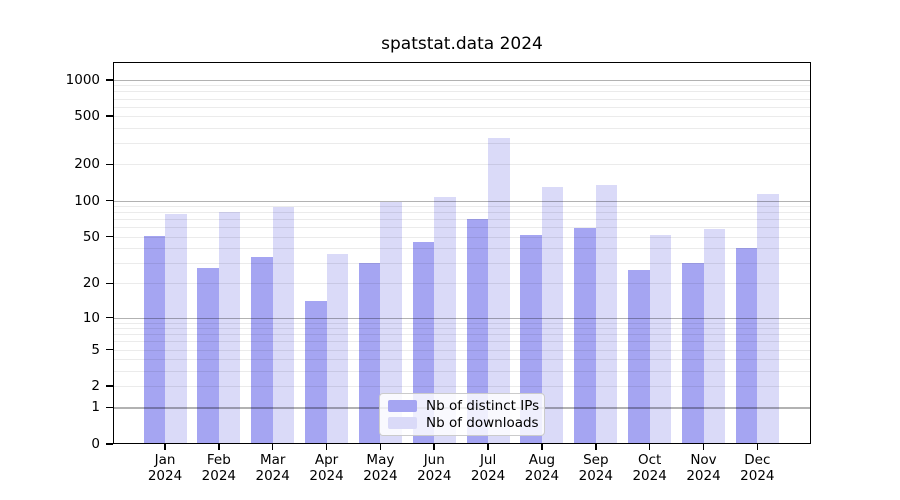 The height and width of the screenshot is (500, 900). Describe the element at coordinates (87, 116) in the screenshot. I see `y-tick-label: 500` at that location.